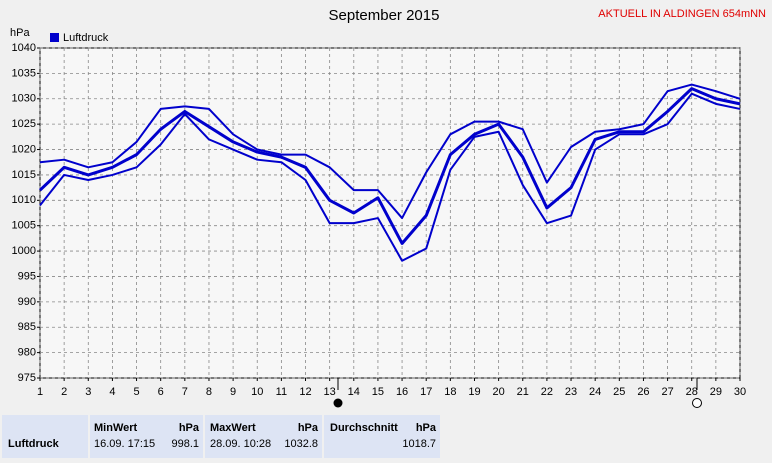  I want to click on x-tick-label: 5, so click(136, 392).